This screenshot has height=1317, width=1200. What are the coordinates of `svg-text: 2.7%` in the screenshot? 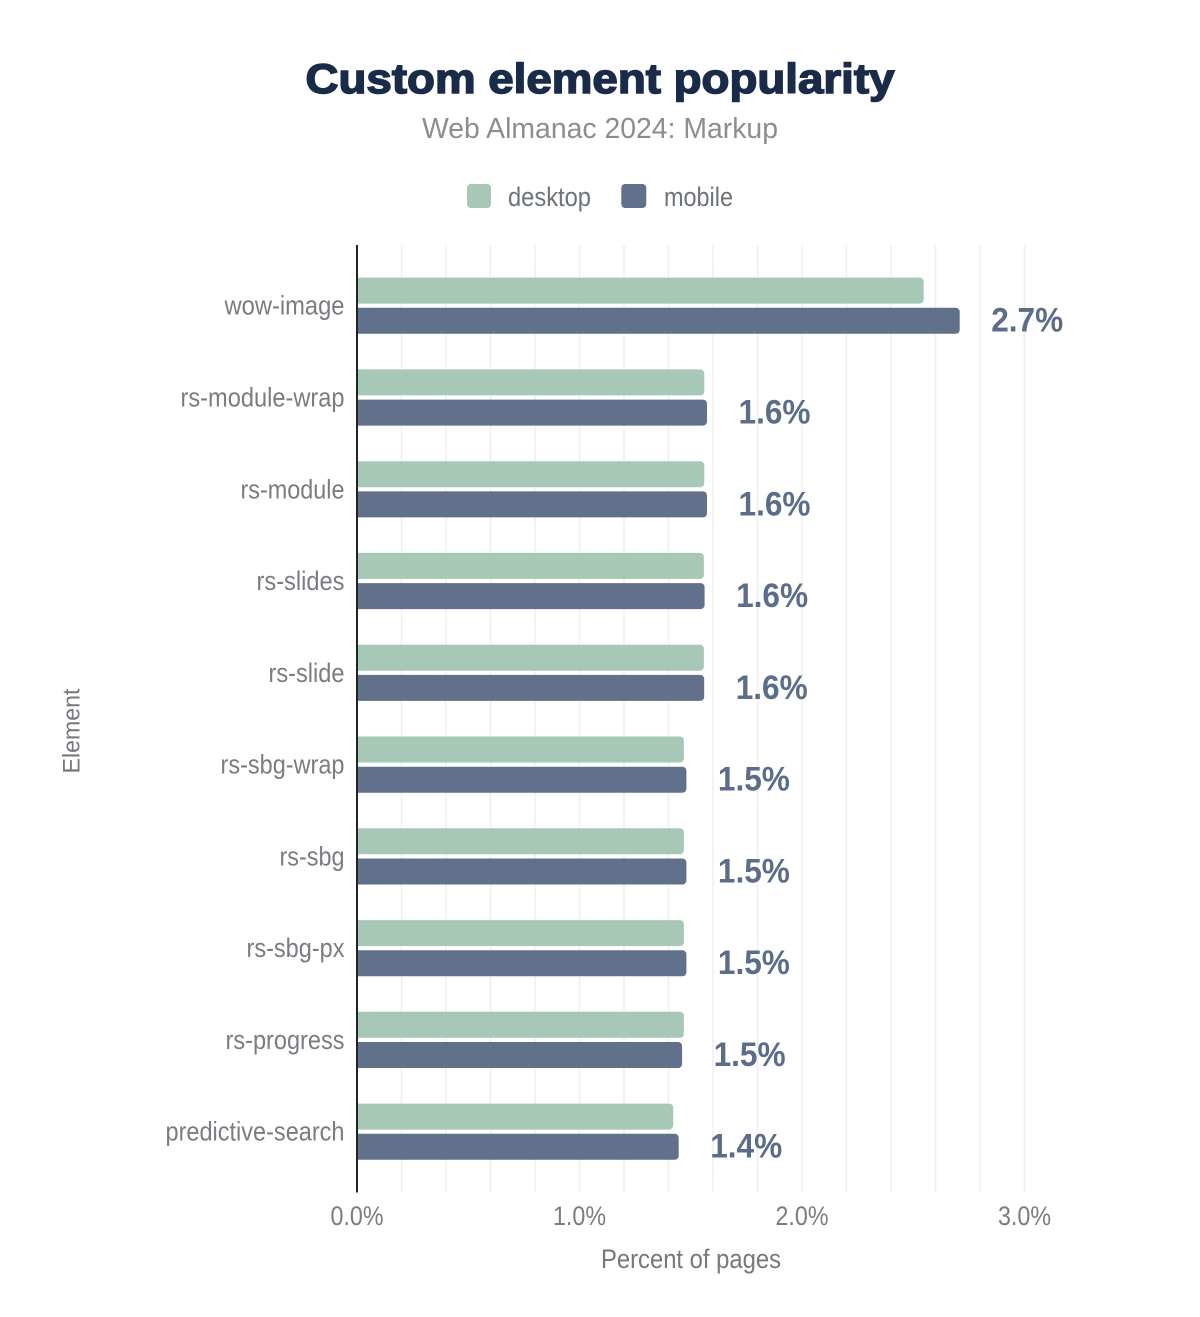 It's located at (1027, 321).